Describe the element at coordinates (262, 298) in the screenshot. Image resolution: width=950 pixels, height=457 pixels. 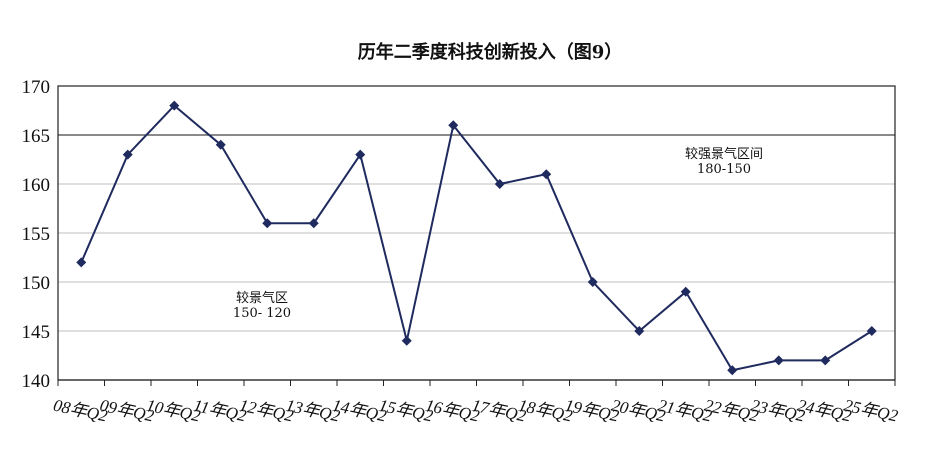
I see `annotation-text: 较景气区` at that location.